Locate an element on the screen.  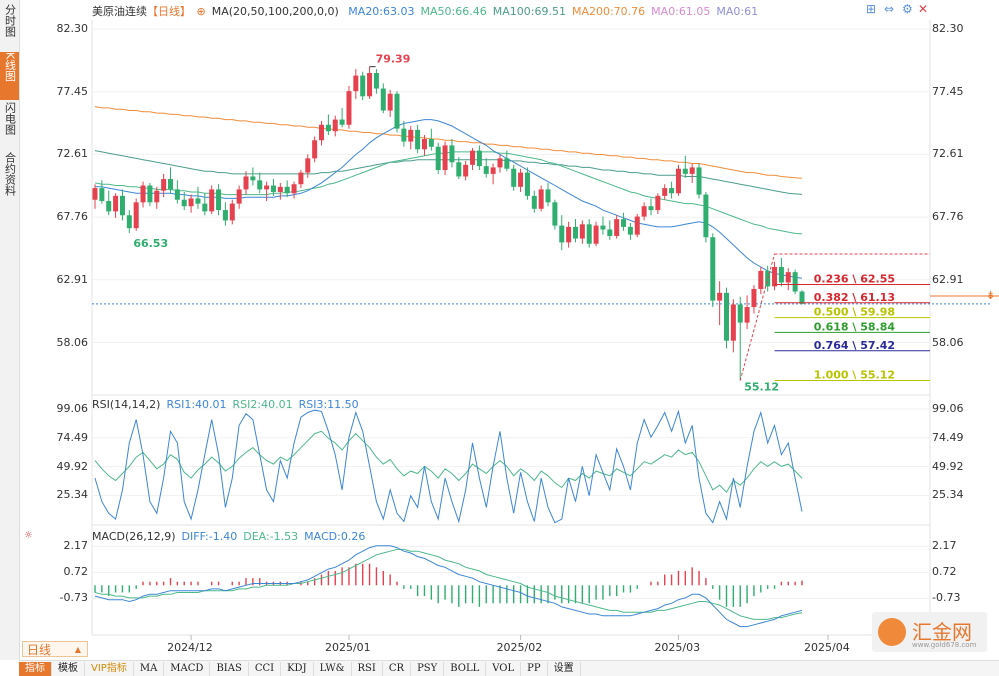
logo-text: 汇金网 is located at coordinates (942, 632).